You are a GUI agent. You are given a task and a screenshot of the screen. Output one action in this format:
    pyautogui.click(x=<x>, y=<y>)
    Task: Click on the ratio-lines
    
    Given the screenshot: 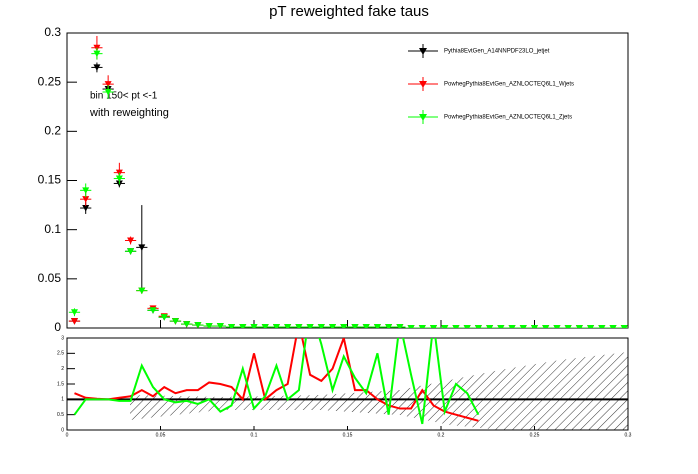 What is the action you would take?
    pyautogui.click(x=347, y=381)
    